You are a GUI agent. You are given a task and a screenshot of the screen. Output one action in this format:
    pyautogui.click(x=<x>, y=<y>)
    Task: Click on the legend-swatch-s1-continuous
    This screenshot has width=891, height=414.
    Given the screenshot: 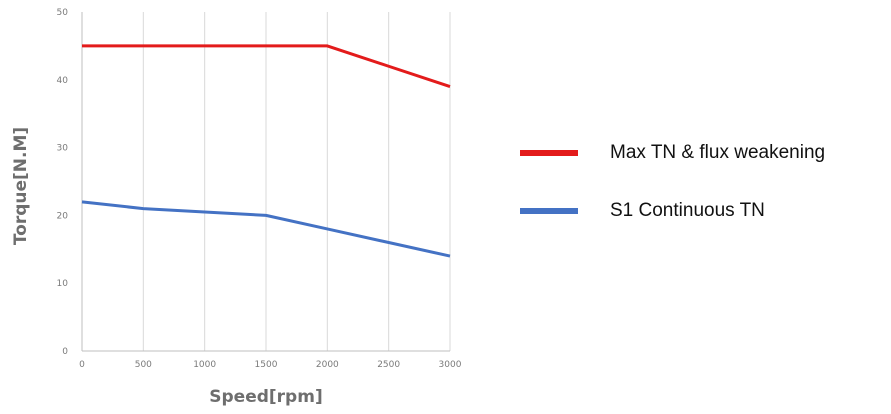 What is the action you would take?
    pyautogui.click(x=549, y=211)
    